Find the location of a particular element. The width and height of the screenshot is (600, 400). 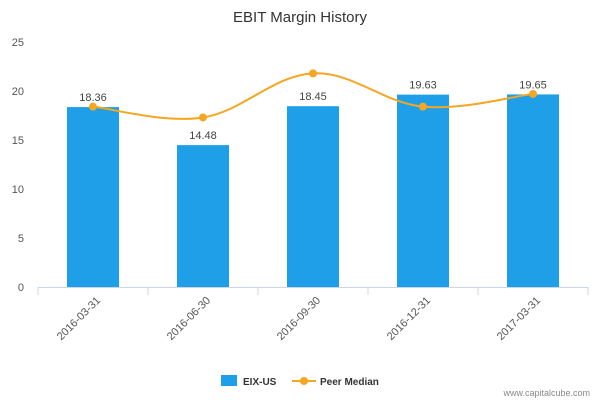

y-tick-label: 20 is located at coordinates (18, 92).